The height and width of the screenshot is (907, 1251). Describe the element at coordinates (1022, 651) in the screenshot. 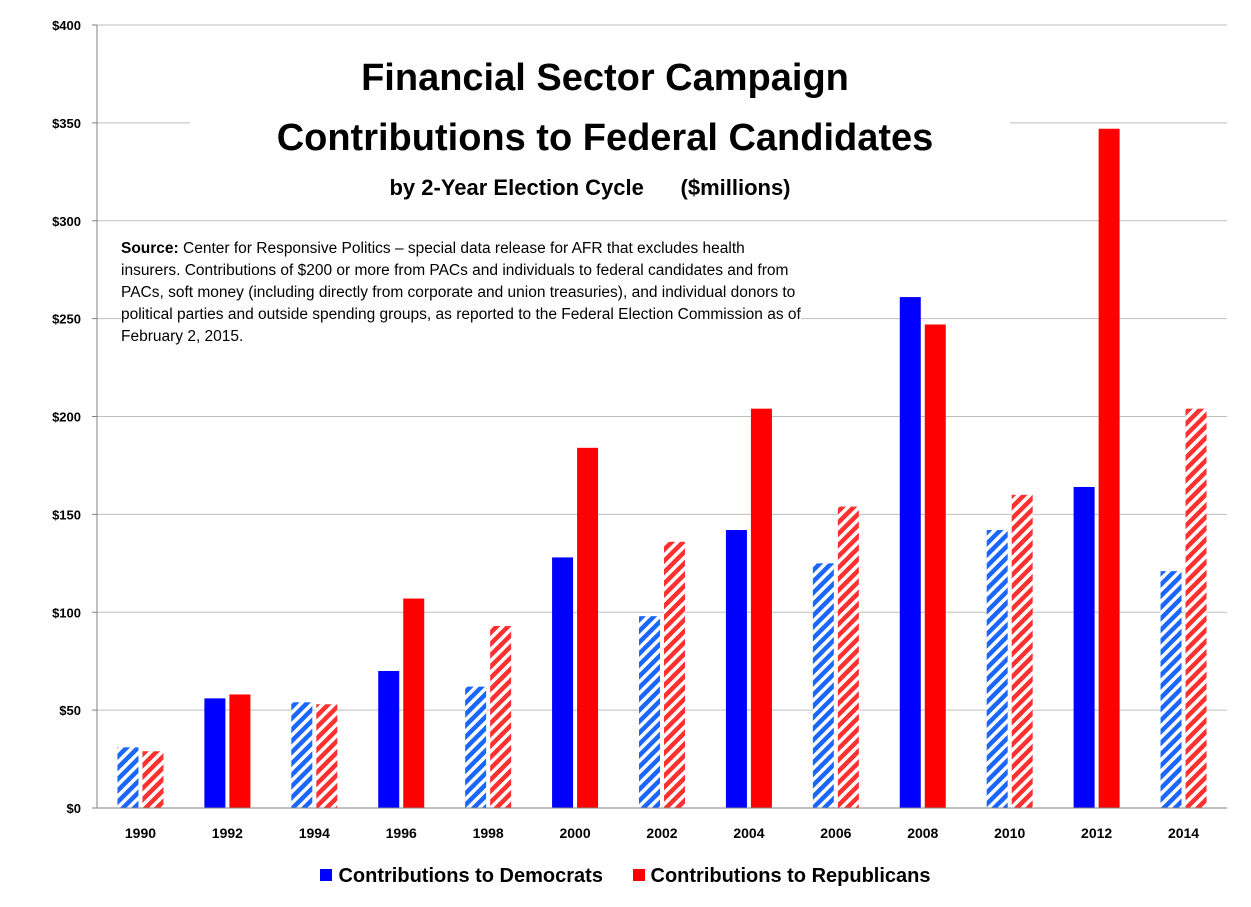

I see `bar-republicans-2010` at that location.